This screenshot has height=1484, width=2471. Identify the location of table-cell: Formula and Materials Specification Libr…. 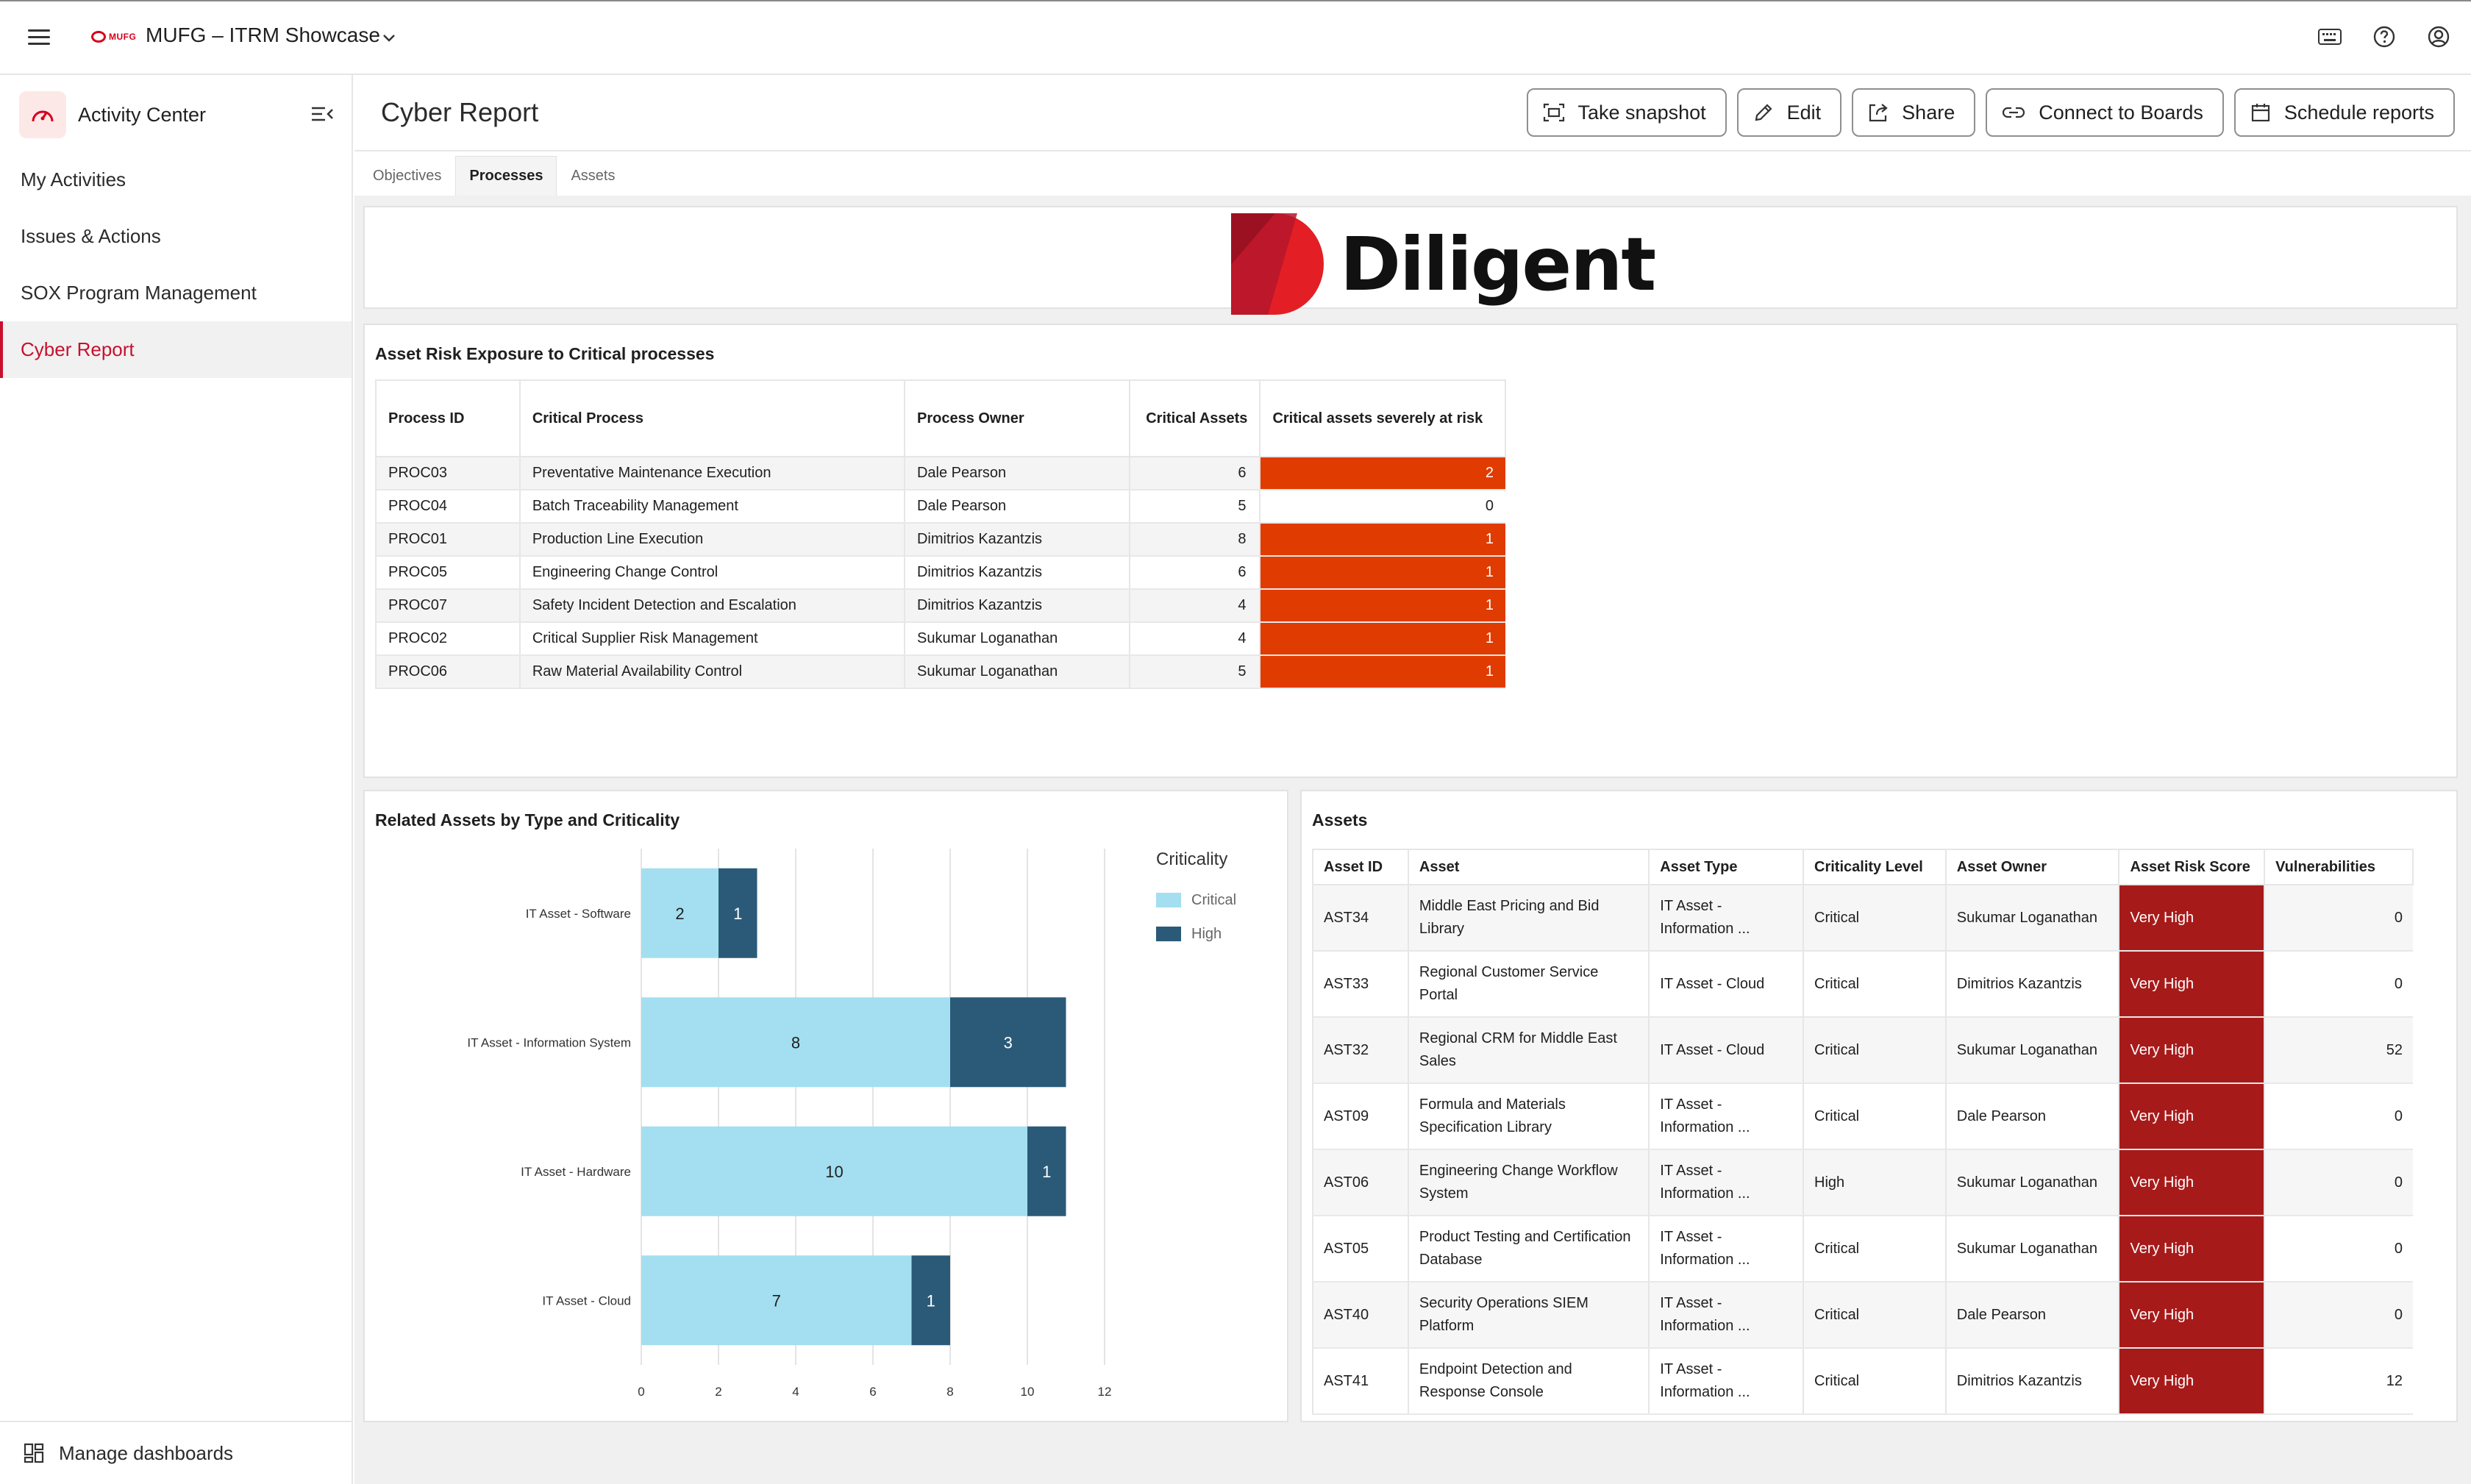
(1528, 1116).